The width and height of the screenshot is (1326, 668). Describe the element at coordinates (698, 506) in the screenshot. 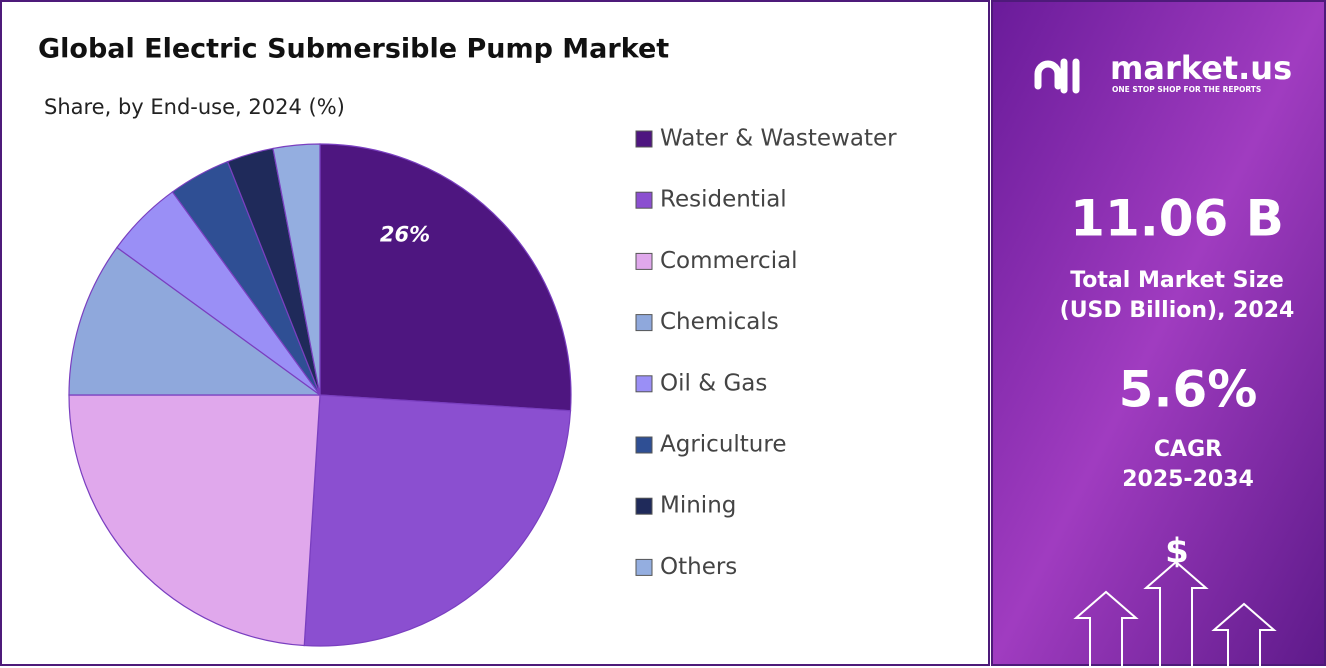

I see `legend-label: Mining` at that location.